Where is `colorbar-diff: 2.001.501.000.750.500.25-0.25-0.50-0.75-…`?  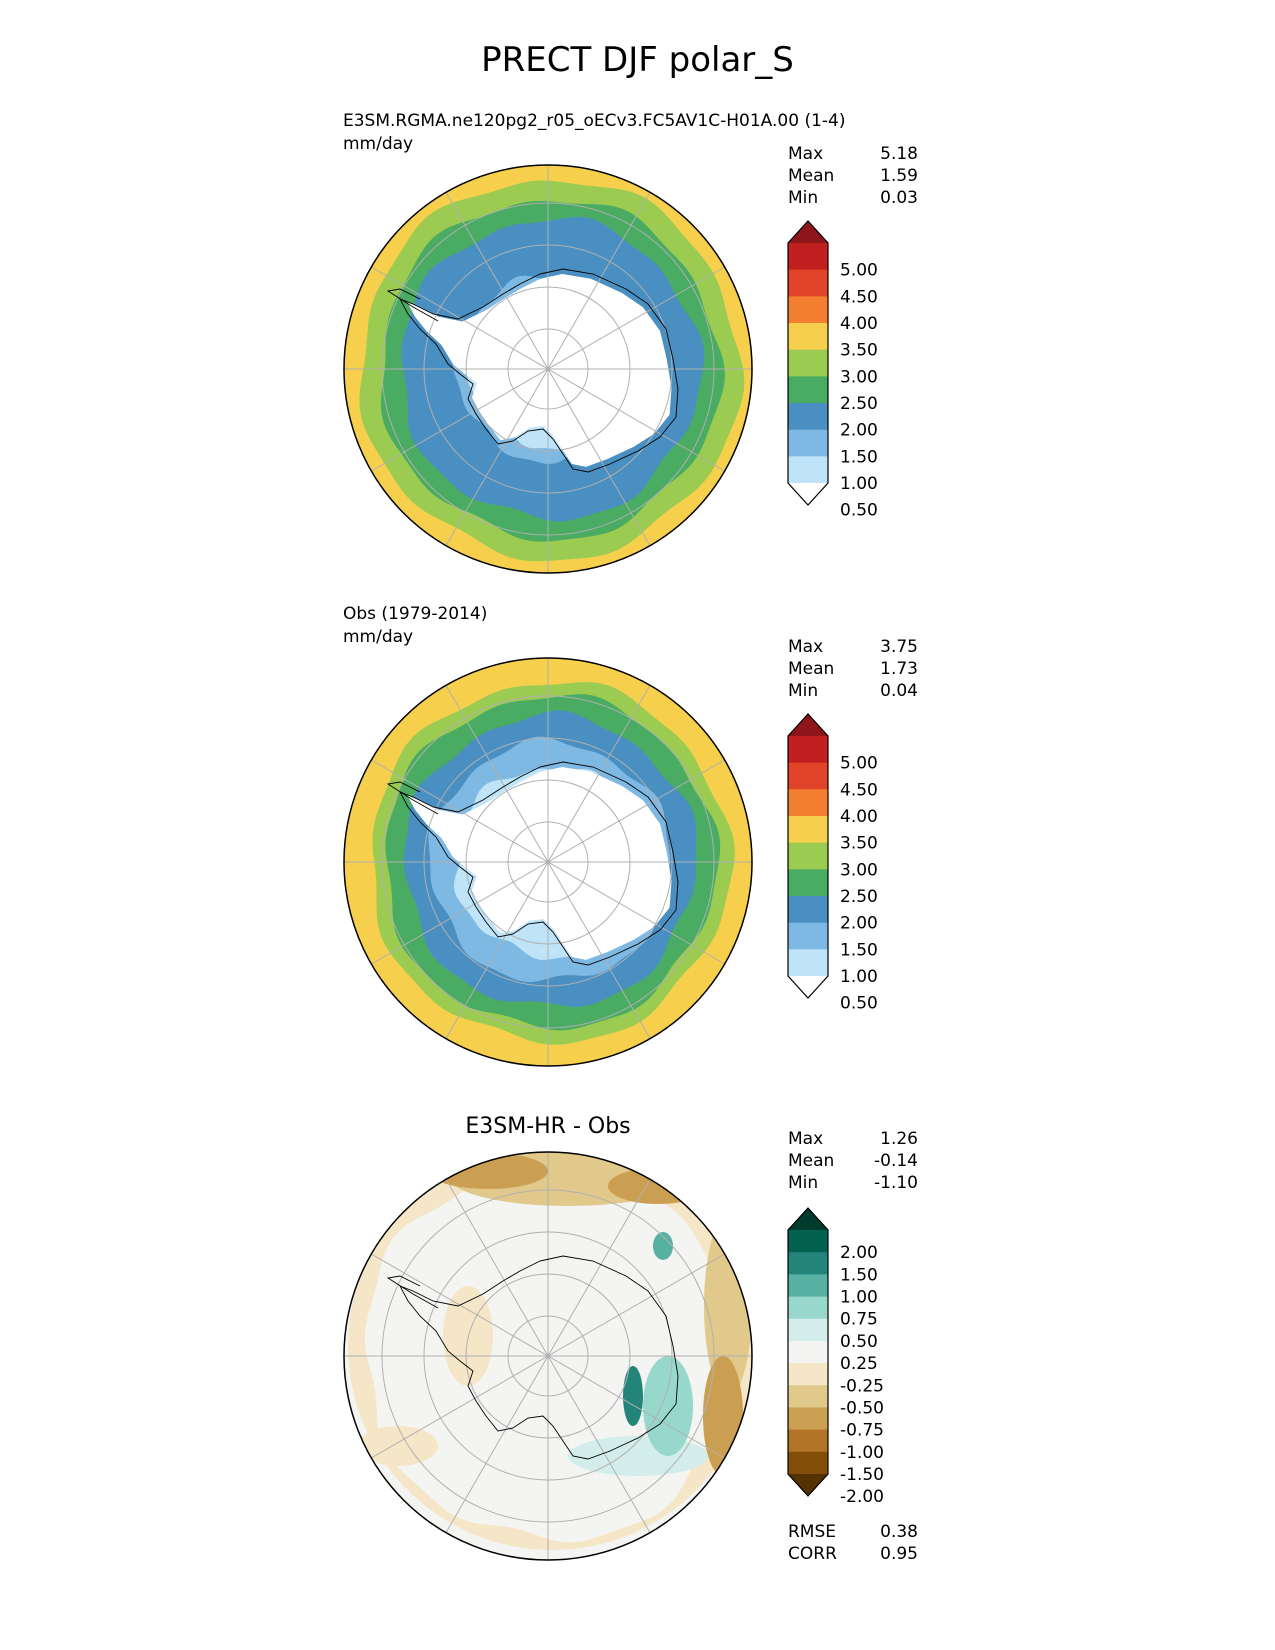 colorbar-diff: 2.001.501.000.750.500.25-0.25-0.50-0.75-… is located at coordinates (835, 1357).